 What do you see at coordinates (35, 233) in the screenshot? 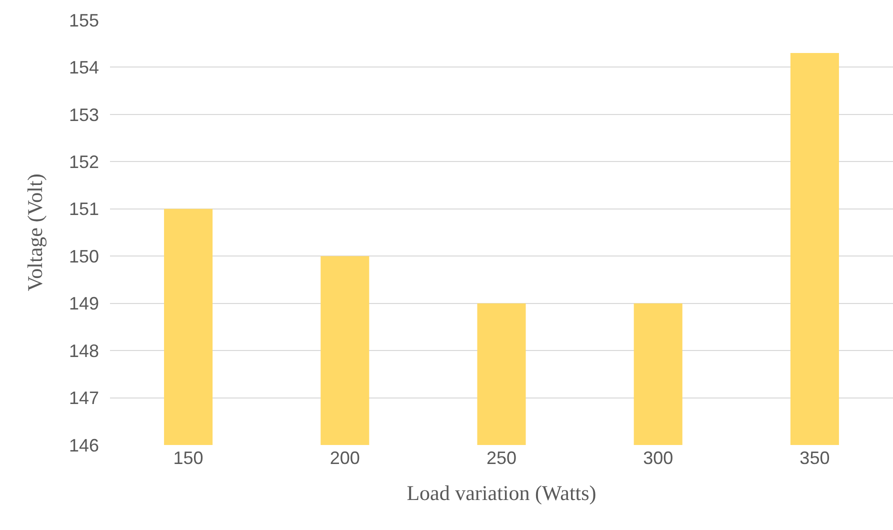
I see `y-axis-title: Voltage (Volt)` at bounding box center [35, 233].